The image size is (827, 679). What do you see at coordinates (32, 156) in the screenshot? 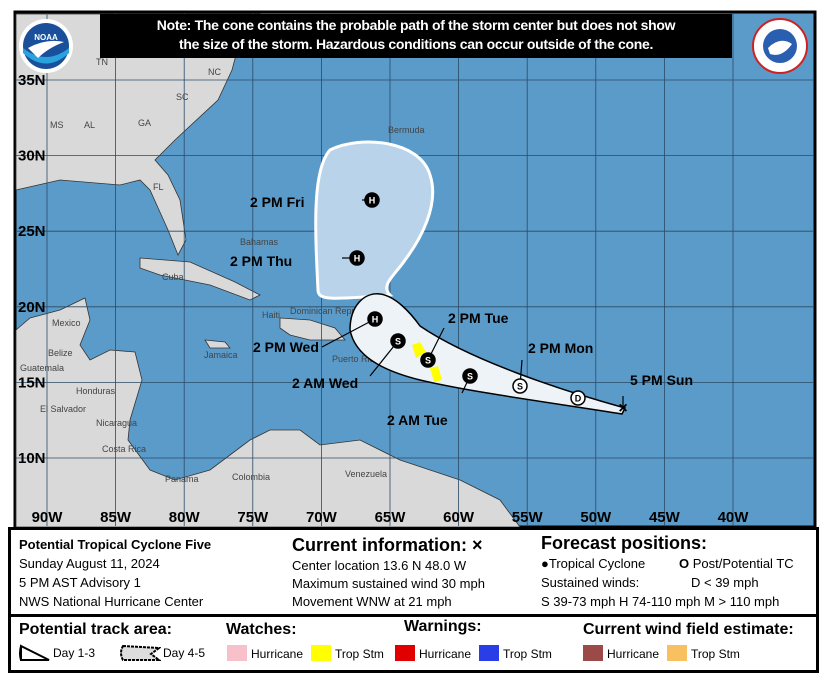
I see `lat-label: 30N` at bounding box center [32, 156].